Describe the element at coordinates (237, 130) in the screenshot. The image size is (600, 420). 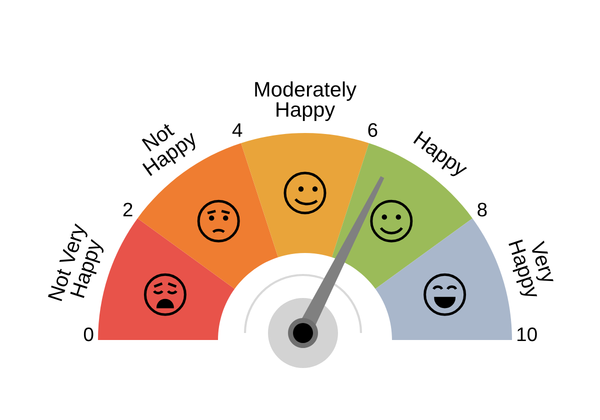
I see `text: 4` at that location.